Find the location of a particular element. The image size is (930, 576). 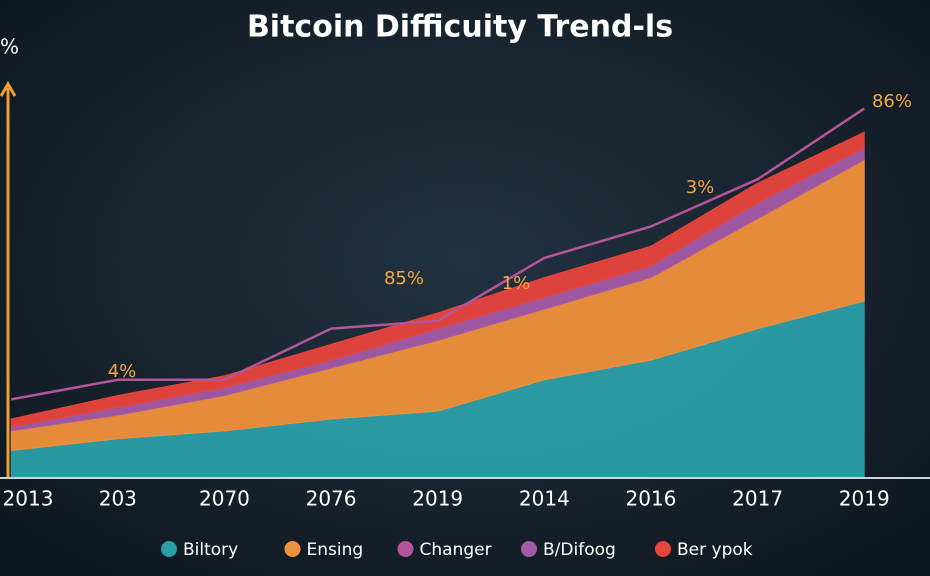

x-tick-label: 2070 is located at coordinates (224, 499).